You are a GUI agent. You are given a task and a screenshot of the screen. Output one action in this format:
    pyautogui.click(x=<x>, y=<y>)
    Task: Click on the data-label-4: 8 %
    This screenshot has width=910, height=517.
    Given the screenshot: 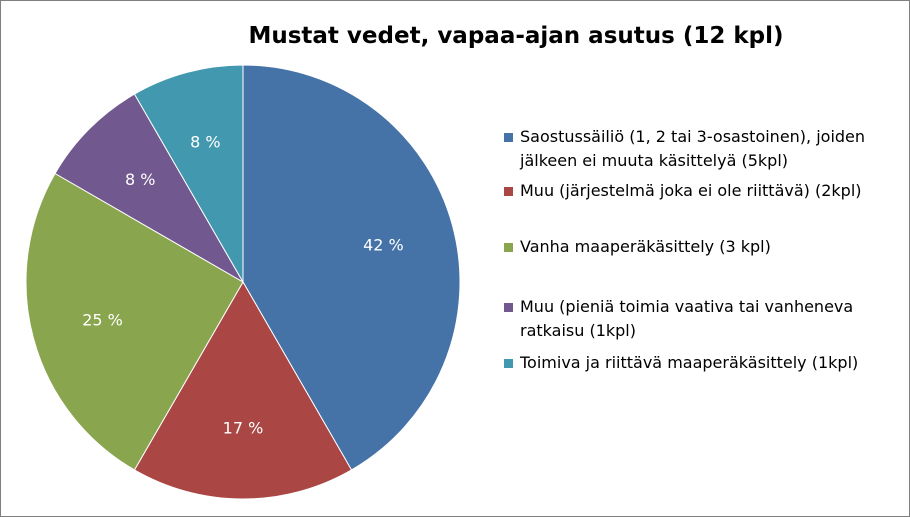 What is the action you would take?
    pyautogui.click(x=140, y=179)
    